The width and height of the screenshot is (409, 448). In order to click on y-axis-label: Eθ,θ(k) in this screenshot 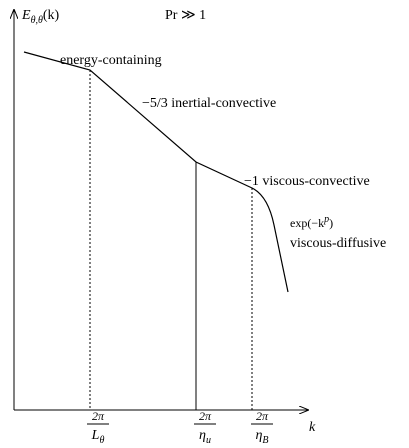, I will do `click(40, 17)`.